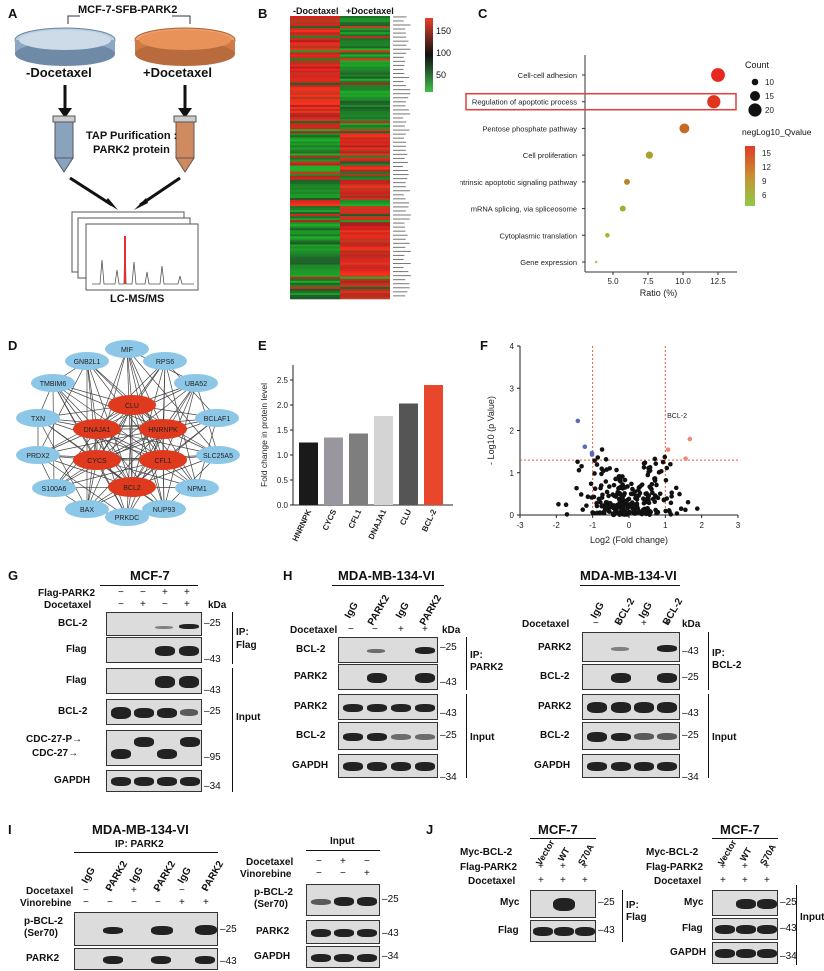  Describe the element at coordinates (444, 53) in the screenshot. I see `scale-100: 100` at that location.